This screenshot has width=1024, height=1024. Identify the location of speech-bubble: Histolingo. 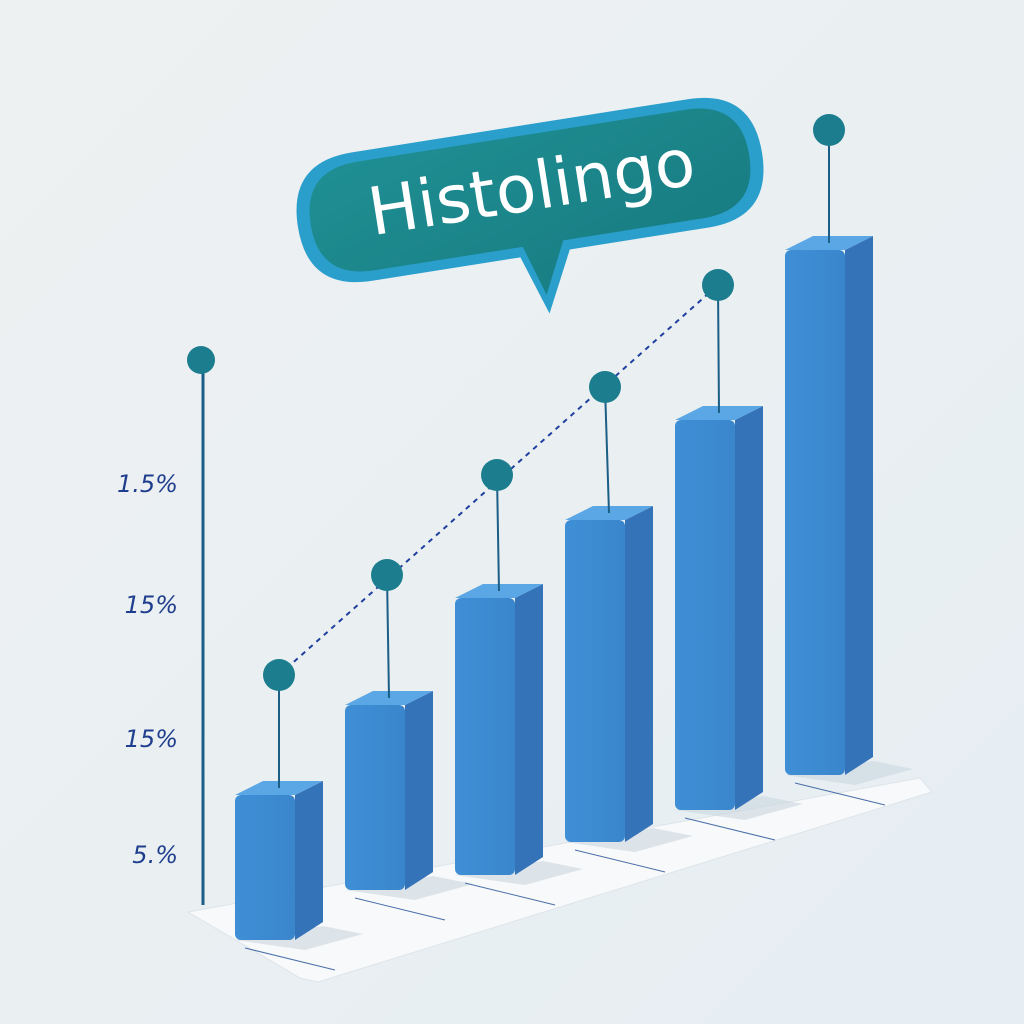
(530, 205).